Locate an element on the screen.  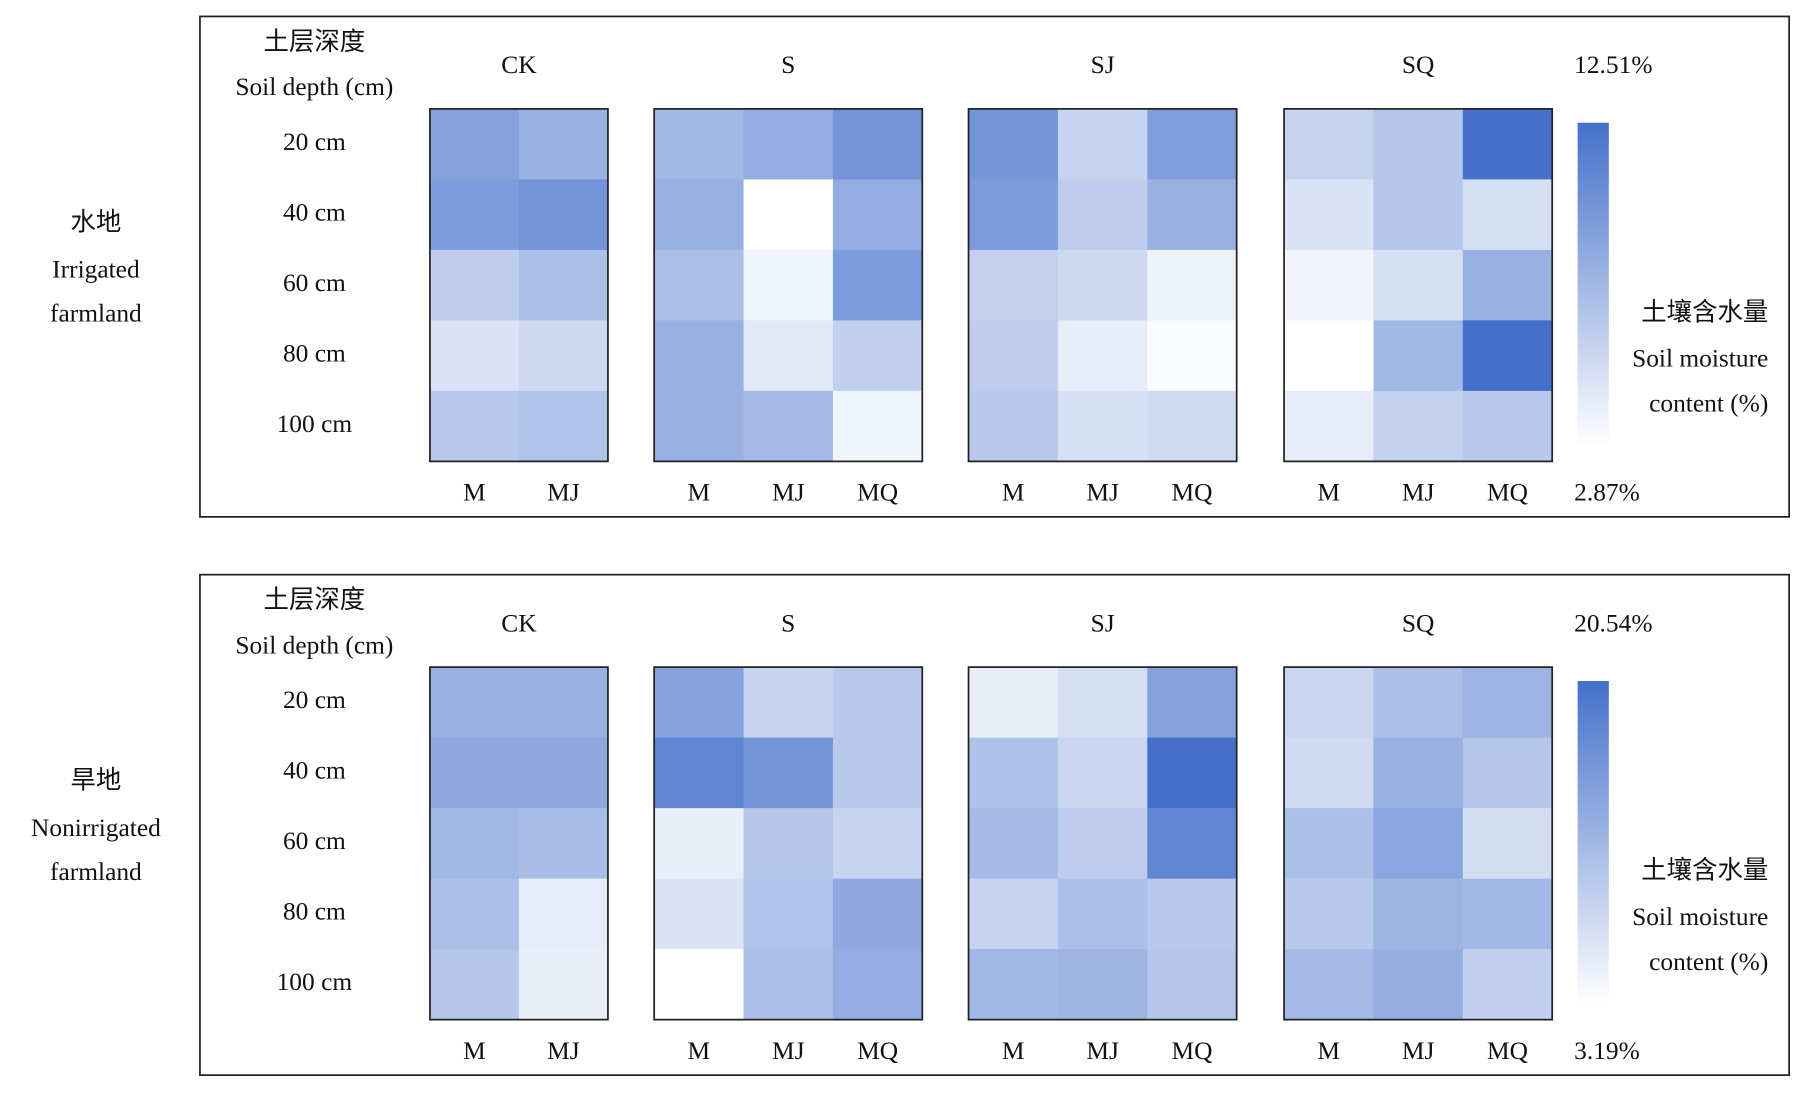
group-title: S is located at coordinates (788, 65).